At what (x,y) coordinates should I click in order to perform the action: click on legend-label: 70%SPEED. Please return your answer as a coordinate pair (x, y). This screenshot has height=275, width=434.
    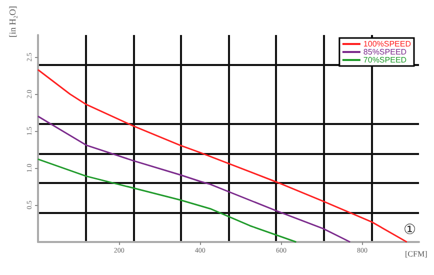
    Looking at the image, I should click on (385, 60).